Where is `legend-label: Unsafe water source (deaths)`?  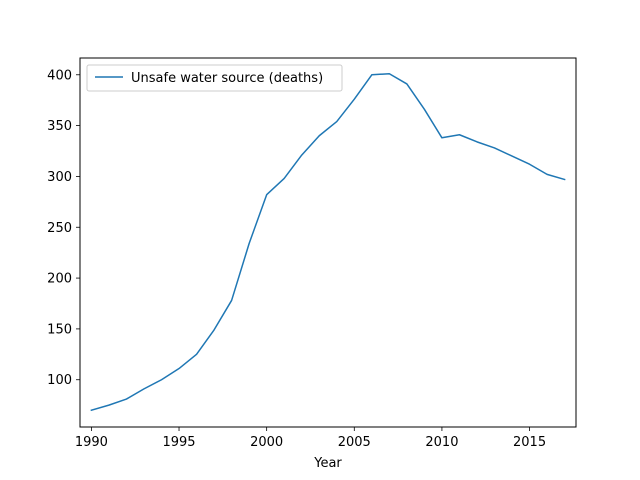 legend-label: Unsafe water source (deaths) is located at coordinates (227, 78).